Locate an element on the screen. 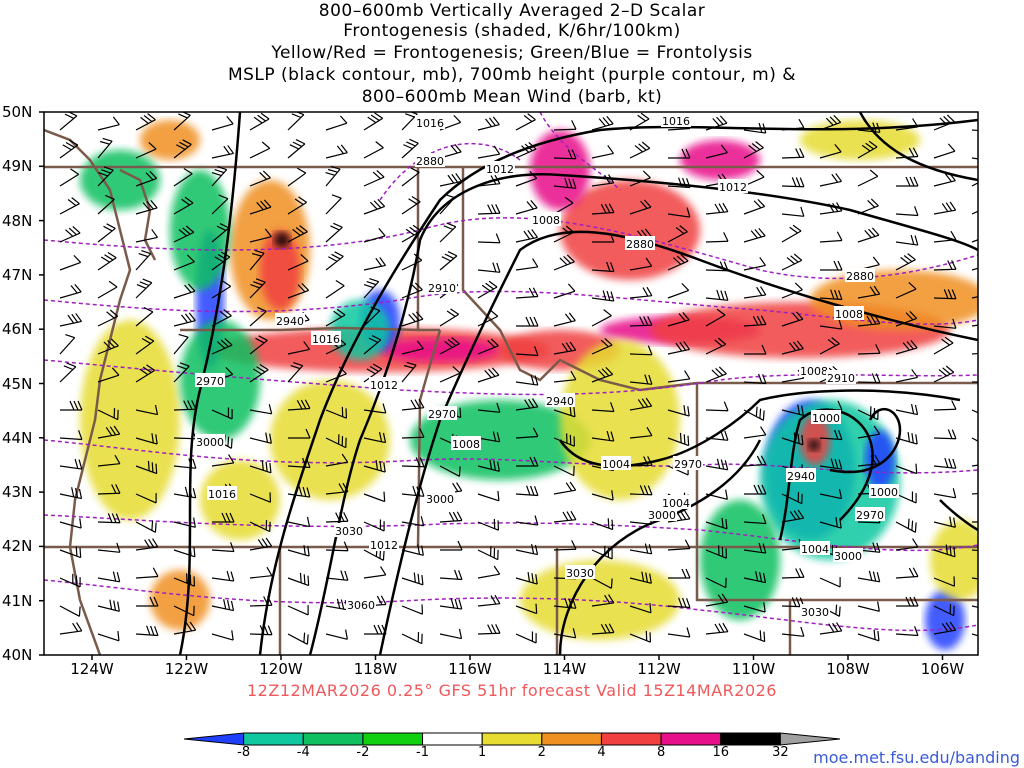 The image size is (1024, 768). coastline is located at coordinates (88, 391).